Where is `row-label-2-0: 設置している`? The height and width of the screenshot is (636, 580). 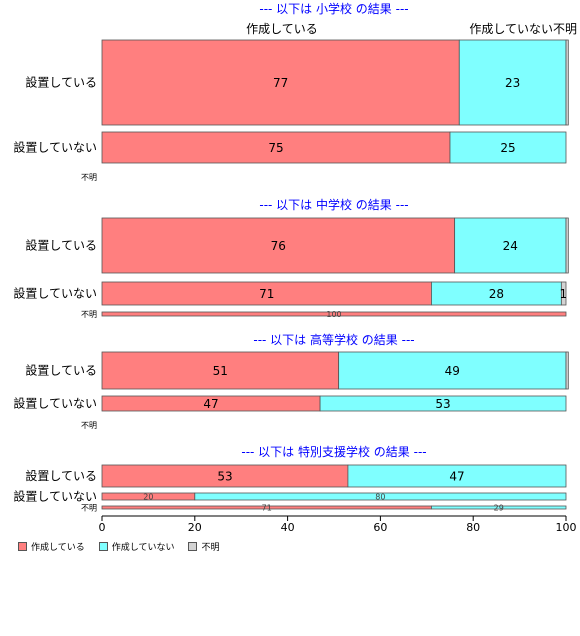
row-label-2-0: 設置している is located at coordinates (61, 370).